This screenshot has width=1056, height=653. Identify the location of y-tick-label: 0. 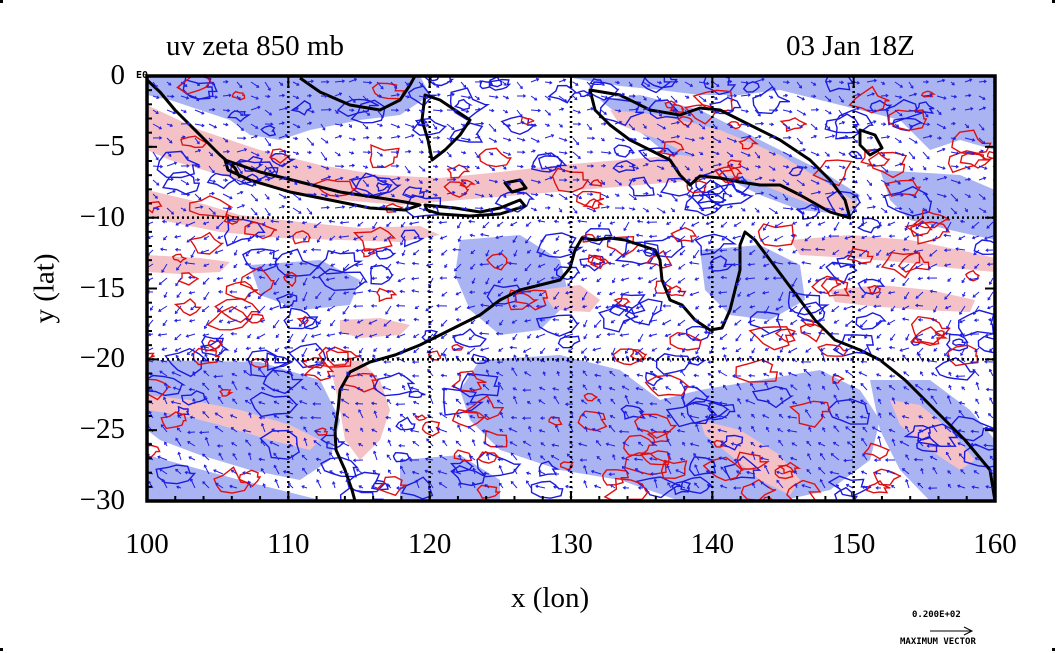
(118, 75).